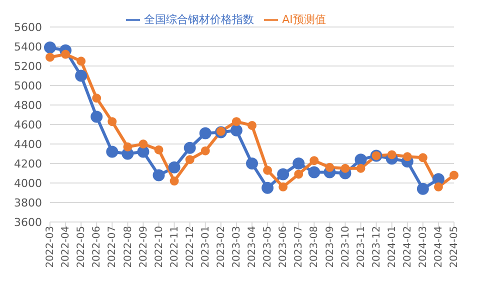 This screenshot has width=480, height=288. I want to click on y-tick-label: 4000, so click(28, 183).